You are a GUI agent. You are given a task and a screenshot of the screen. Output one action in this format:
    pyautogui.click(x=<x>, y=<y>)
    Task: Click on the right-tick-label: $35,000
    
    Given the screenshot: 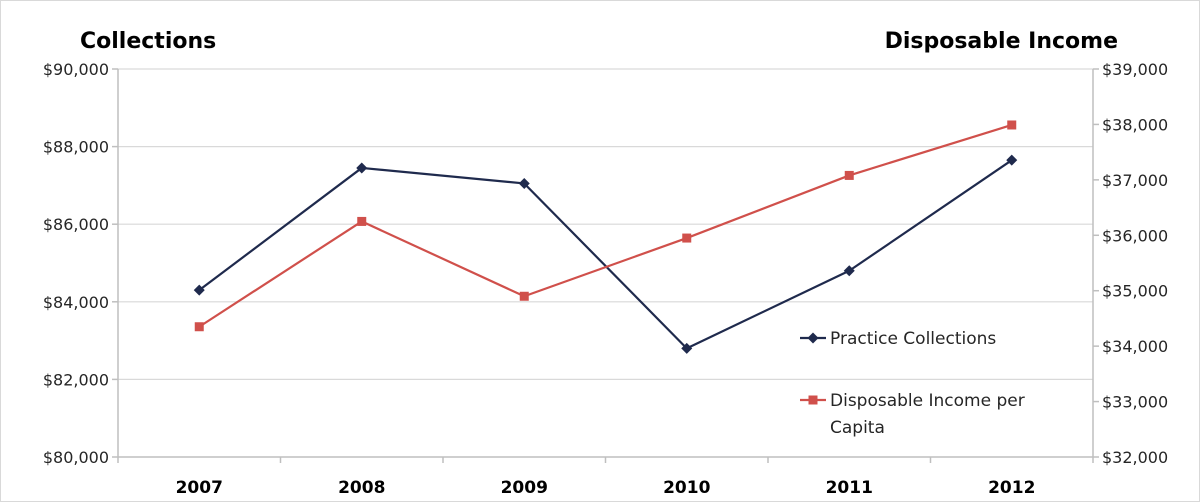 What is the action you would take?
    pyautogui.click(x=1135, y=291)
    